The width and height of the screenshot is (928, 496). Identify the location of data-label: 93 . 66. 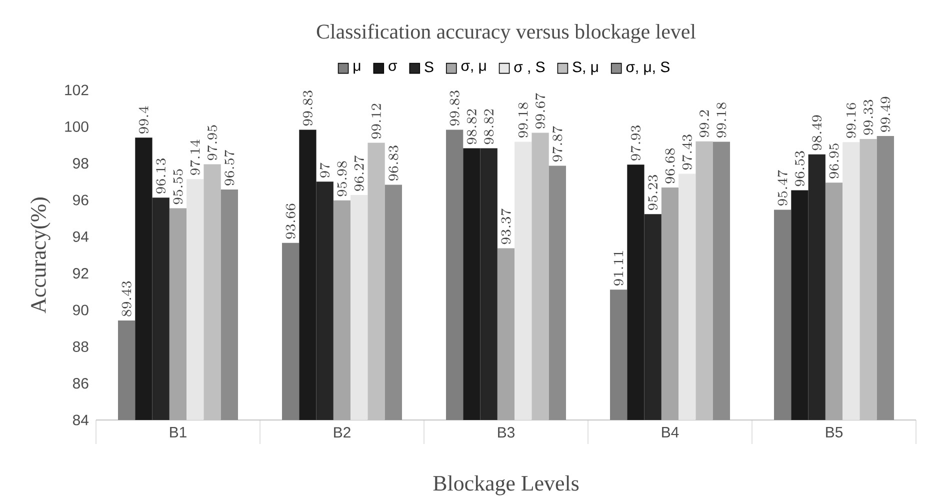
(291, 221).